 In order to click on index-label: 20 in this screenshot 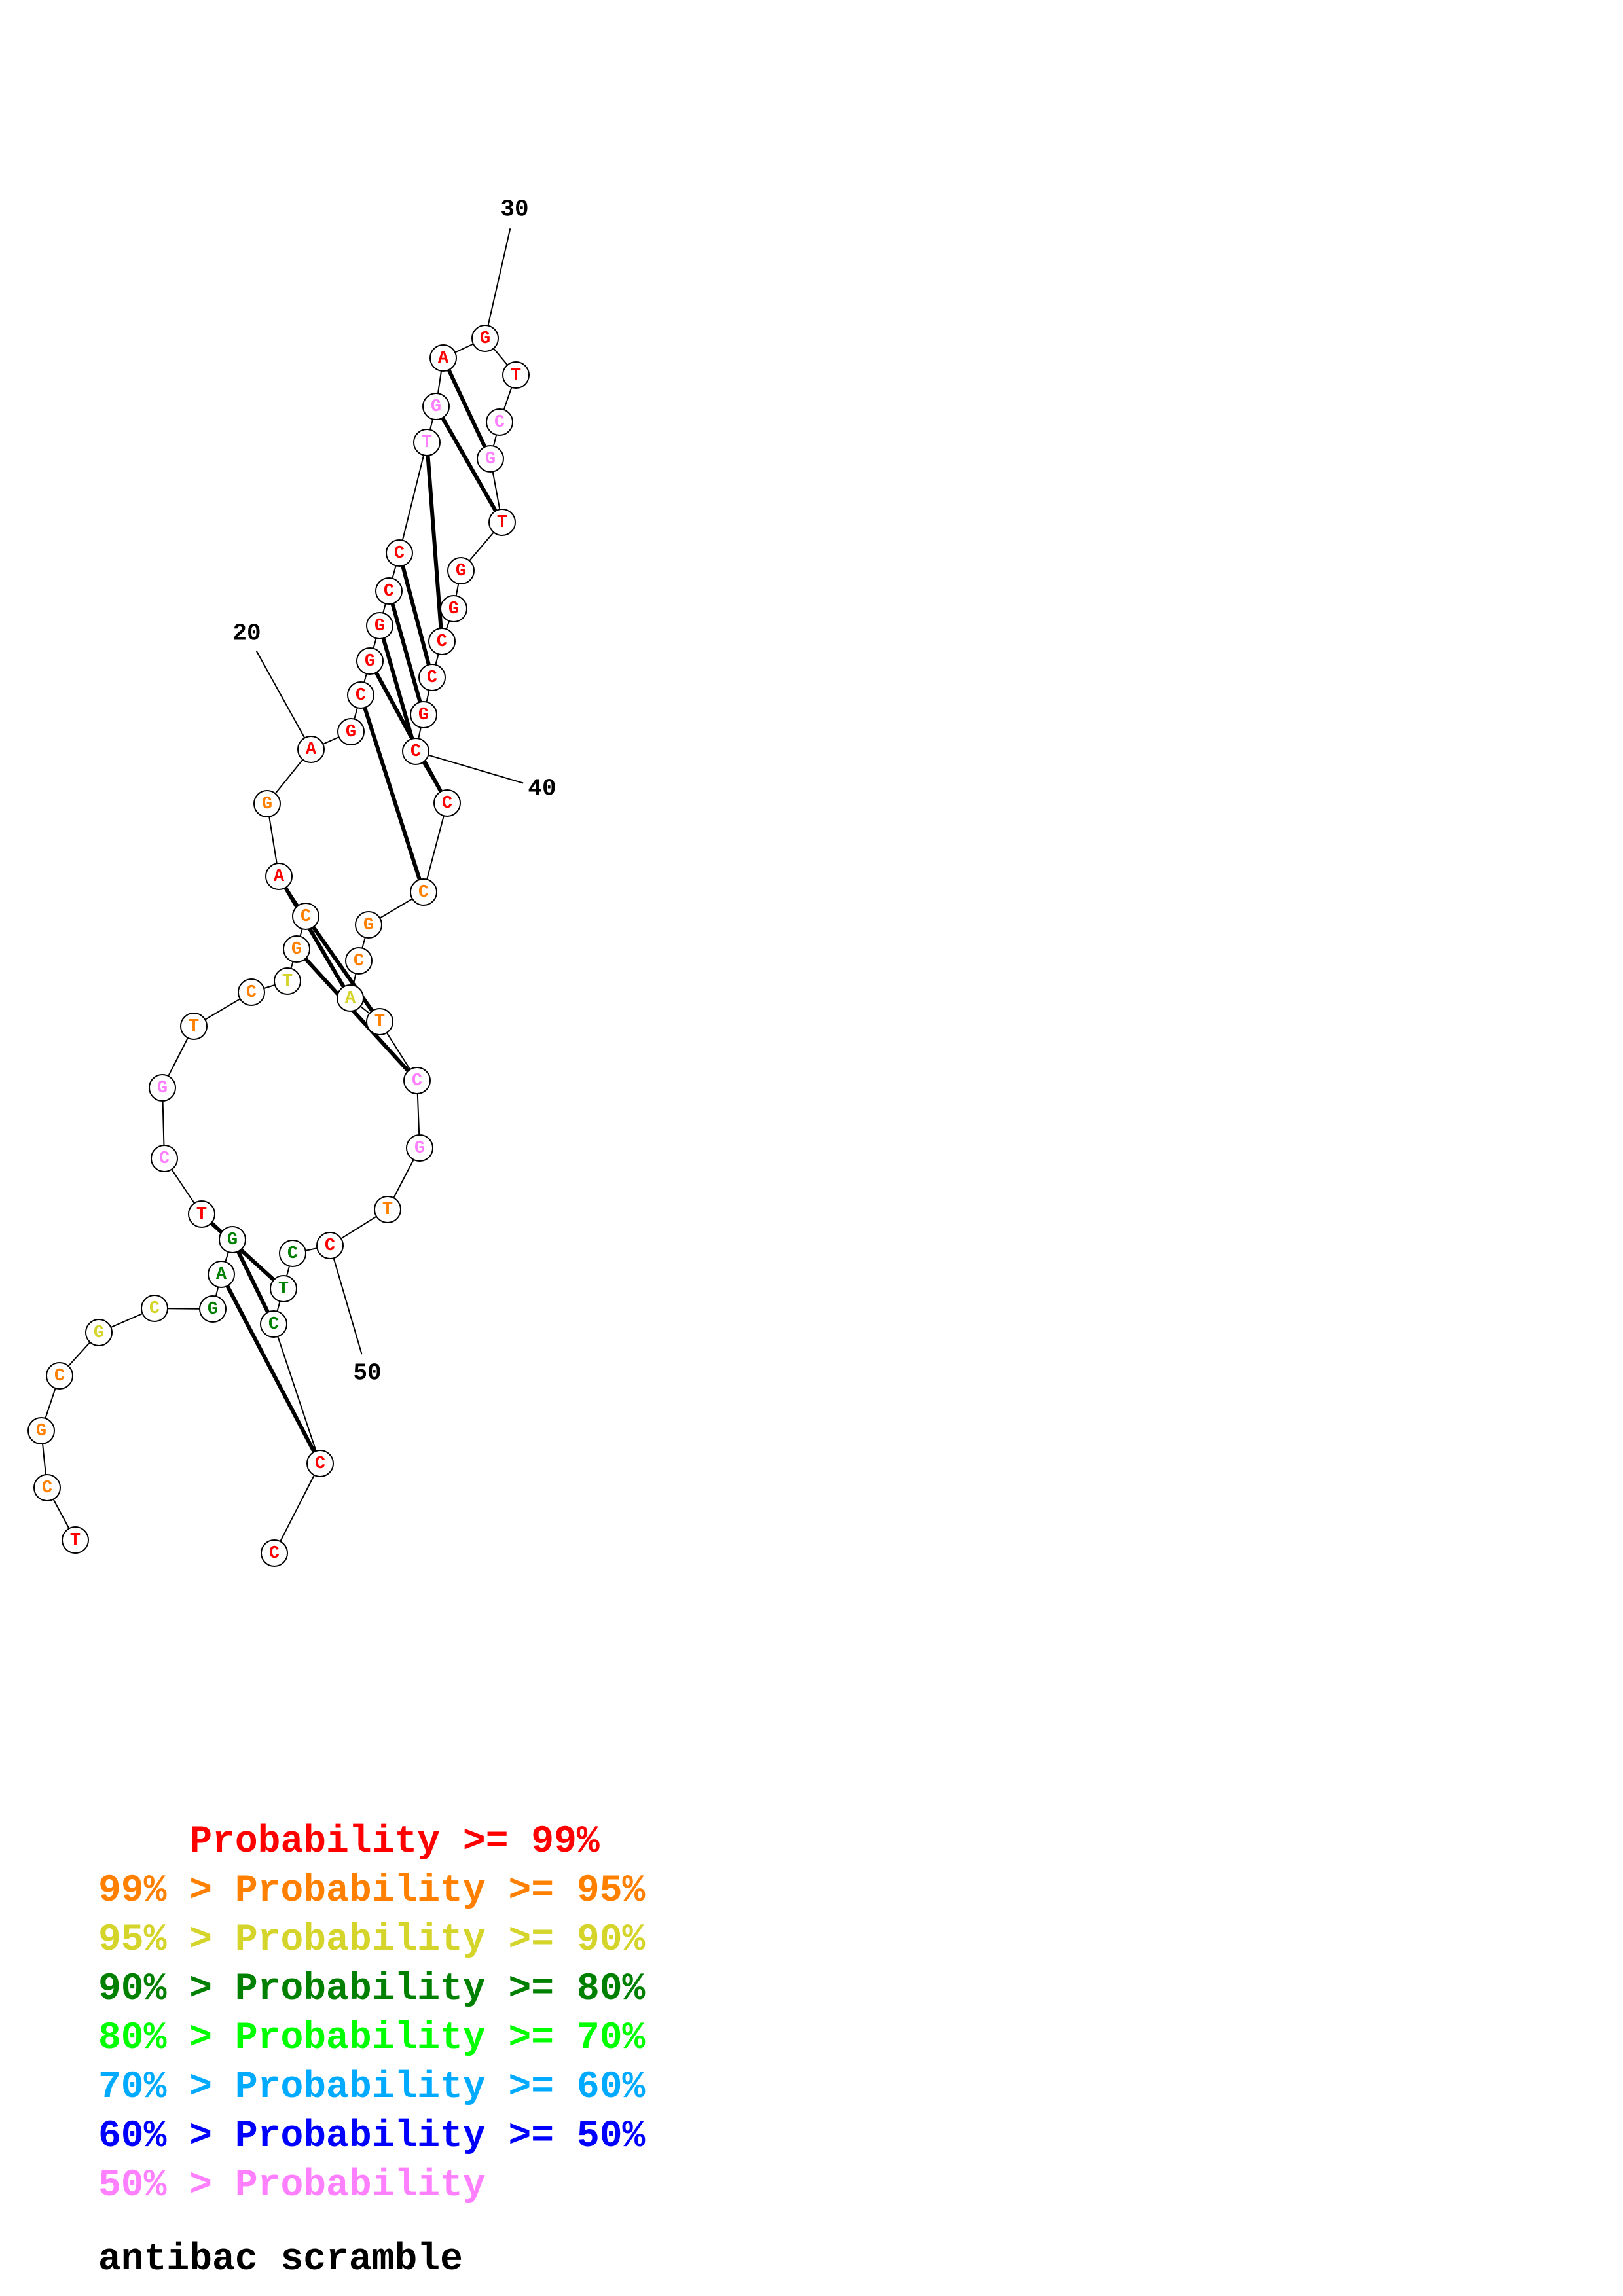, I will do `click(246, 633)`.